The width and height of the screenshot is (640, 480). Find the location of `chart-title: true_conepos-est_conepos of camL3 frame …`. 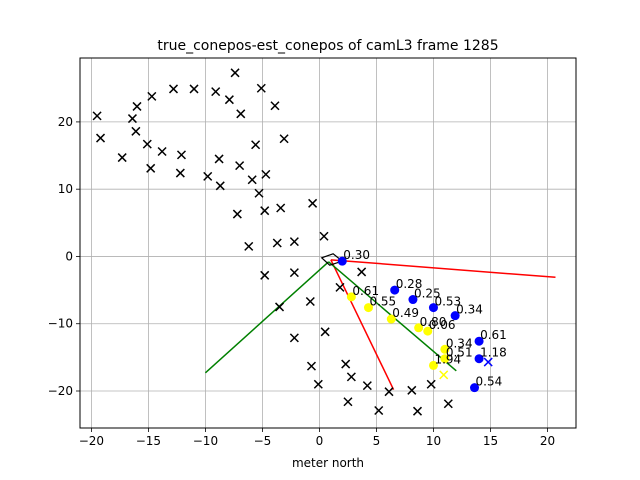

chart-title: true_conepos-est_conepos of camL3 frame … is located at coordinates (327, 46).